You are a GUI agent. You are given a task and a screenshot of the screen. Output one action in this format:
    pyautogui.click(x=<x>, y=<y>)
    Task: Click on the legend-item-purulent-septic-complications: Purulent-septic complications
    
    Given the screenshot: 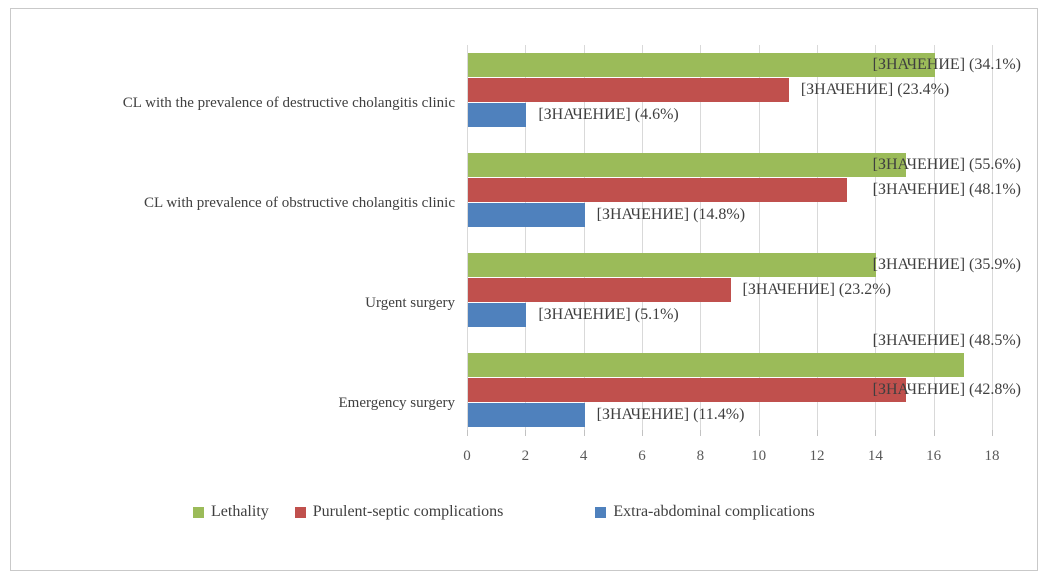 What is the action you would take?
    pyautogui.click(x=399, y=512)
    